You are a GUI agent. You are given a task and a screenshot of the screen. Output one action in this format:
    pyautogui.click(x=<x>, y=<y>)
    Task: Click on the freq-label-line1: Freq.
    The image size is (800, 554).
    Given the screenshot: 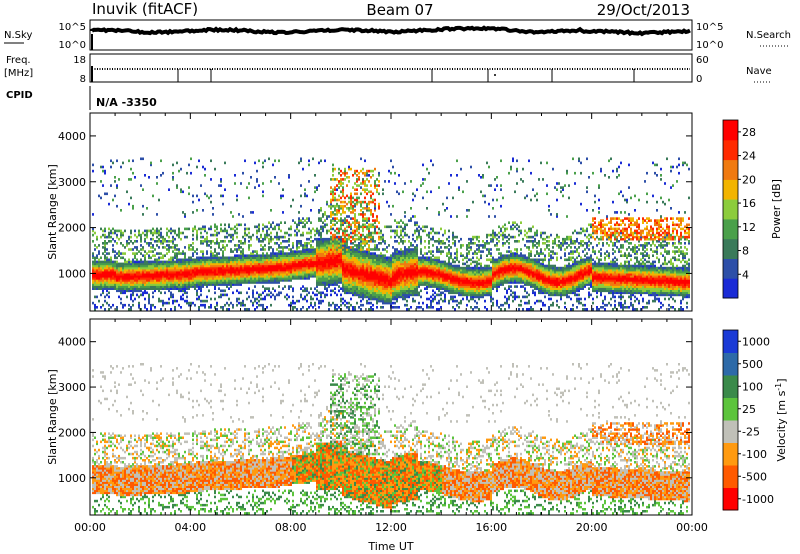 What is the action you would take?
    pyautogui.click(x=18, y=60)
    